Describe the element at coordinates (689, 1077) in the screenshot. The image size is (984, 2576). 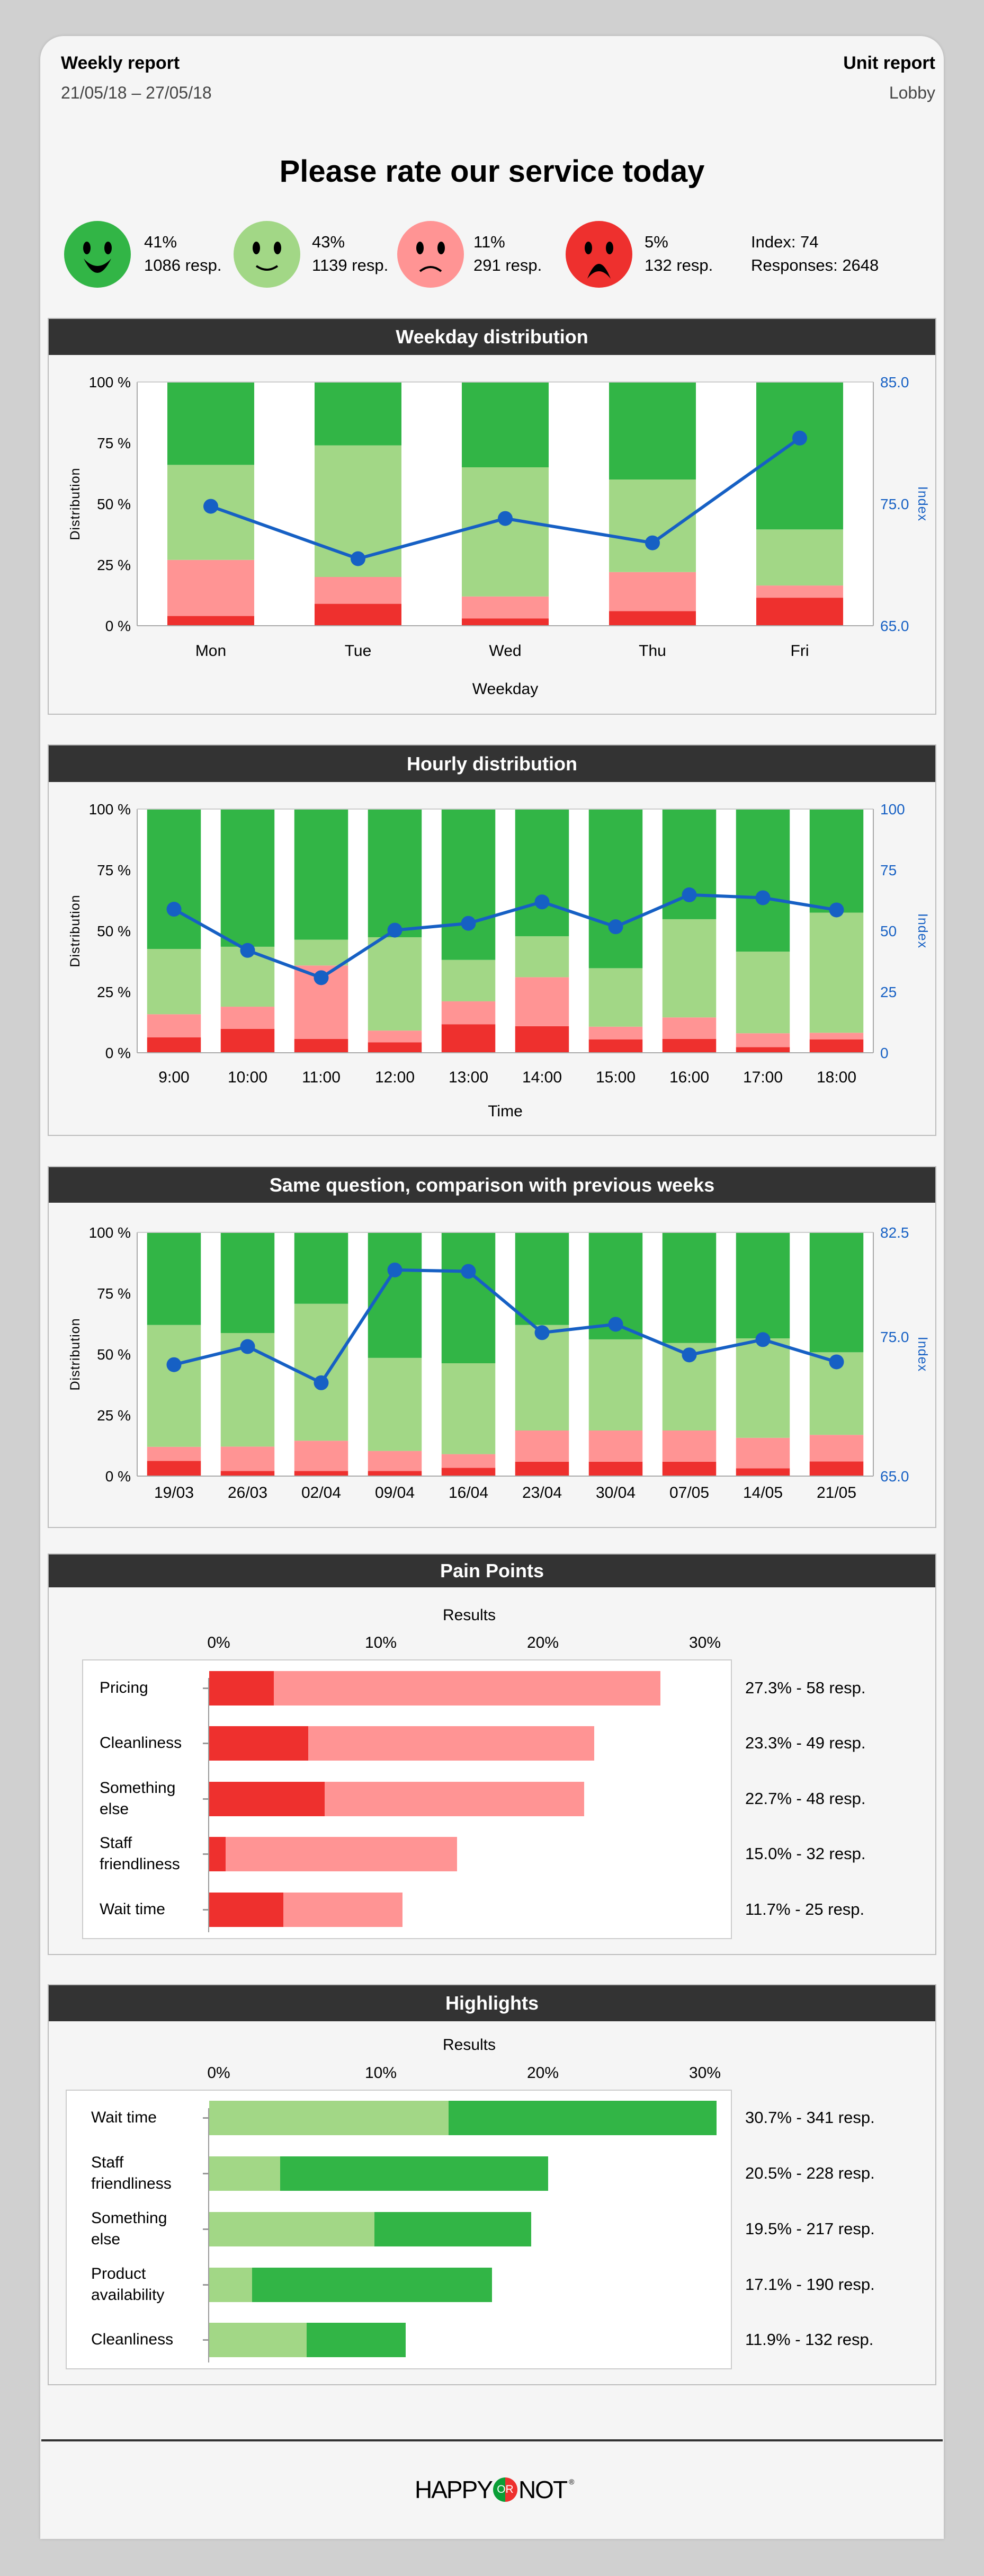
I see `x-tick-label: 16:00` at that location.